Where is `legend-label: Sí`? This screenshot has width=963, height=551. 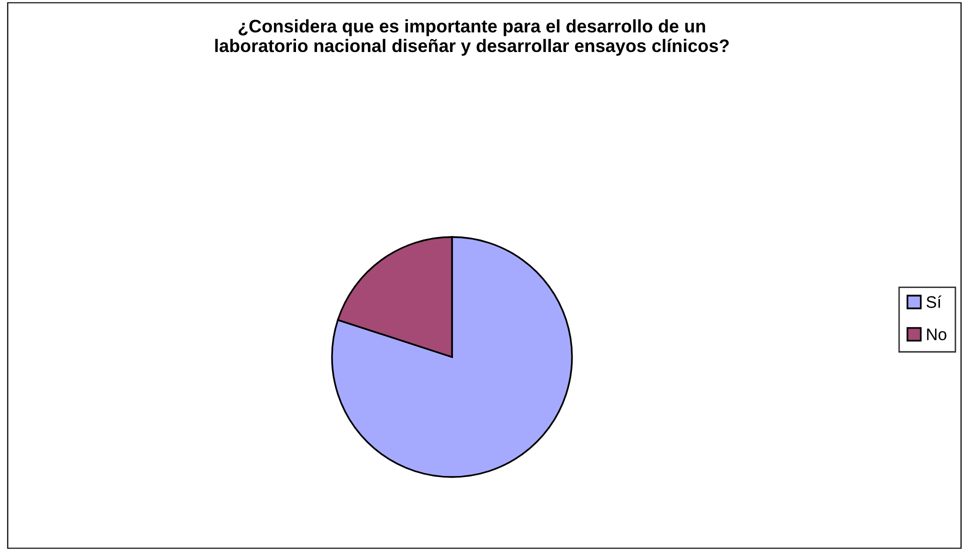 legend-label: Sí is located at coordinates (934, 302).